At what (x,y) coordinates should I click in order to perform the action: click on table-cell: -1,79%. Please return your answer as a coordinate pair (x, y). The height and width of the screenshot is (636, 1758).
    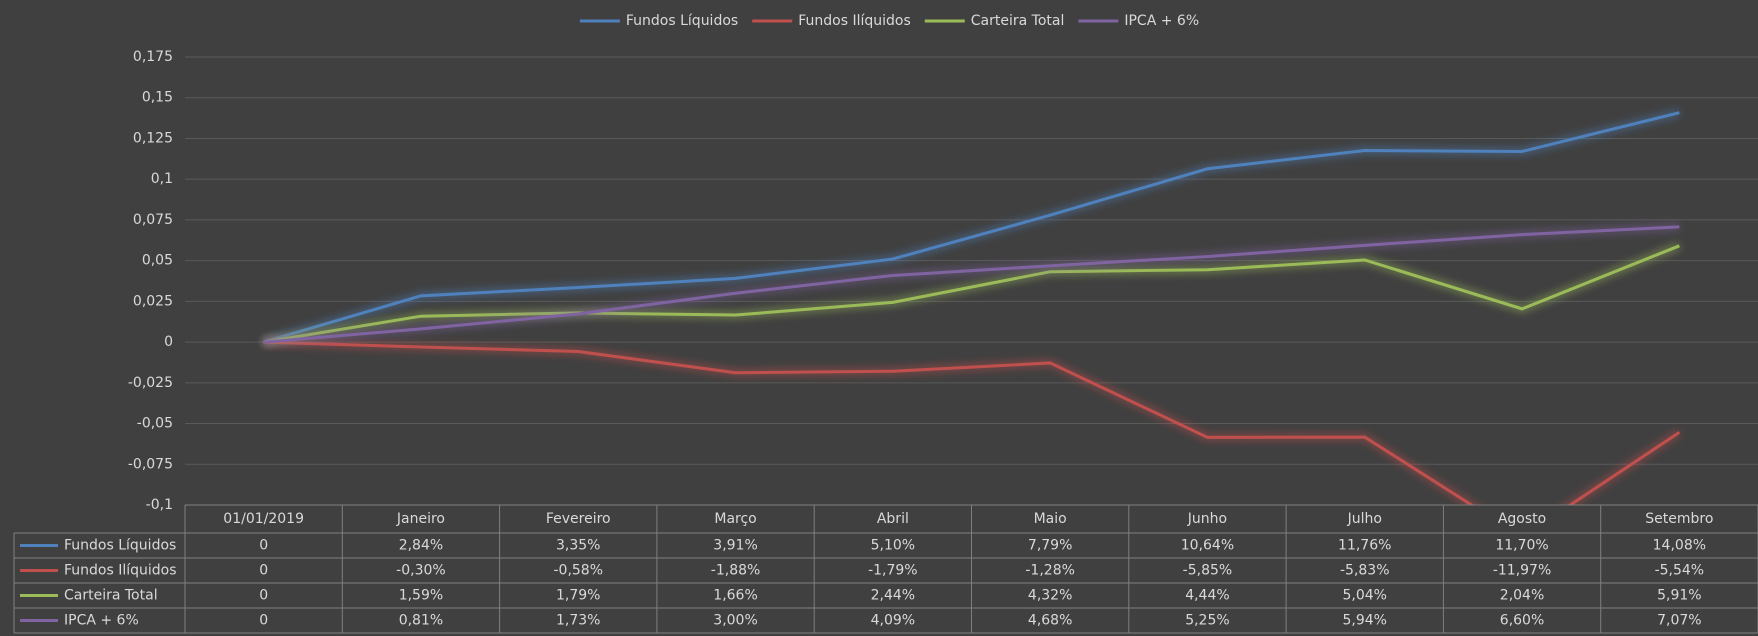
    Looking at the image, I should click on (893, 571).